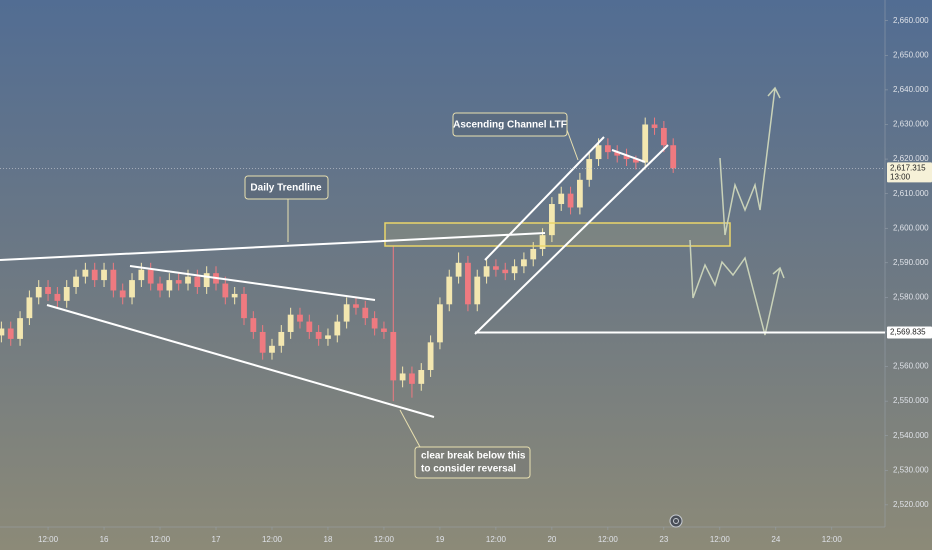 The width and height of the screenshot is (932, 550). What do you see at coordinates (911, 89) in the screenshot?
I see `y-tick-label: 2,640.000` at bounding box center [911, 89].